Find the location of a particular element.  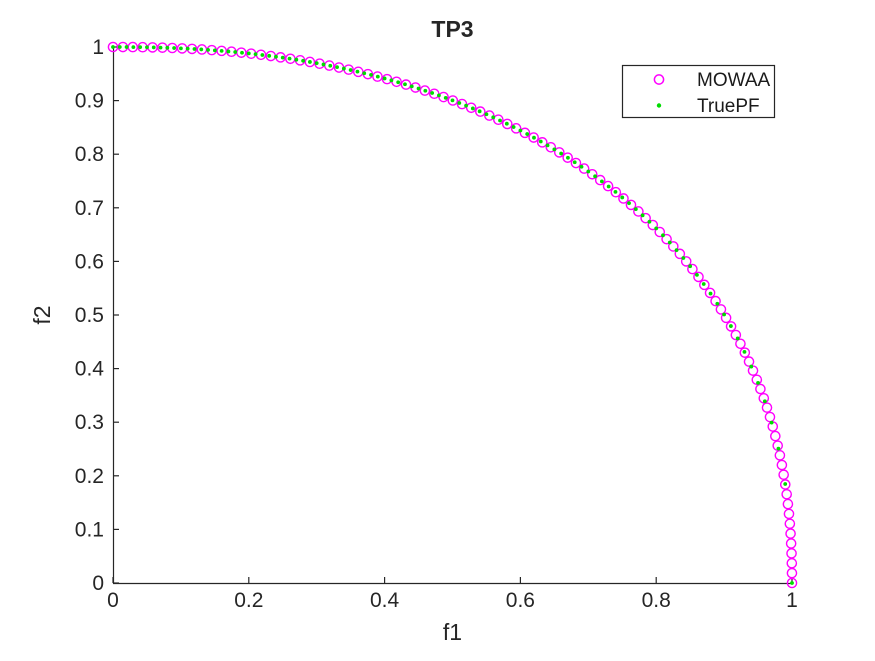

x-tick-label: 0.4 is located at coordinates (385, 600).